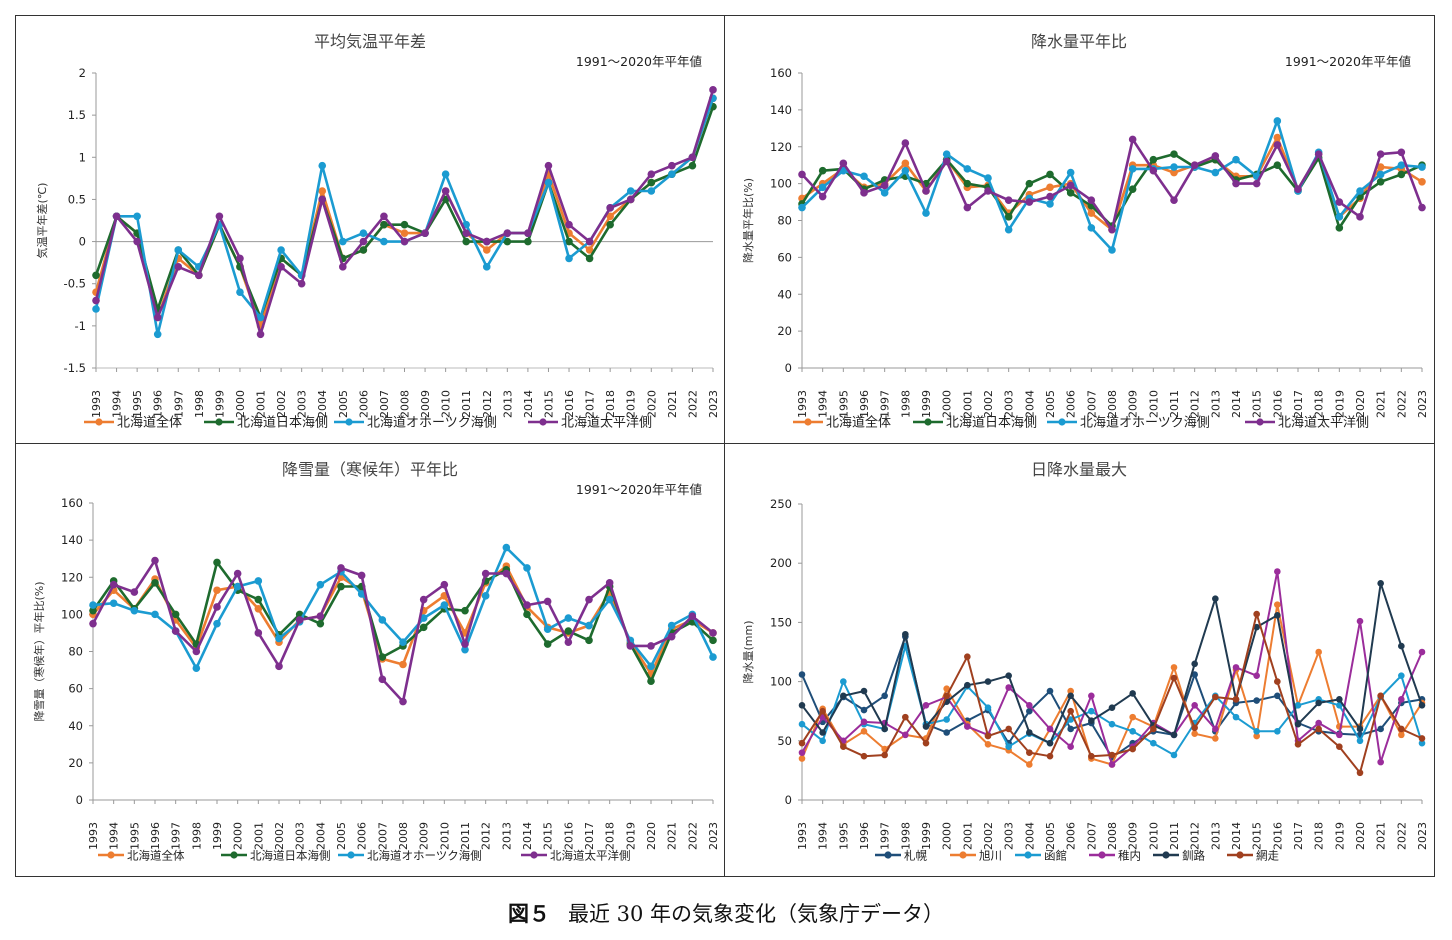 The height and width of the screenshot is (940, 1452). What do you see at coordinates (320, 836) in the screenshot?
I see `x-tick-label: 2004` at bounding box center [320, 836].